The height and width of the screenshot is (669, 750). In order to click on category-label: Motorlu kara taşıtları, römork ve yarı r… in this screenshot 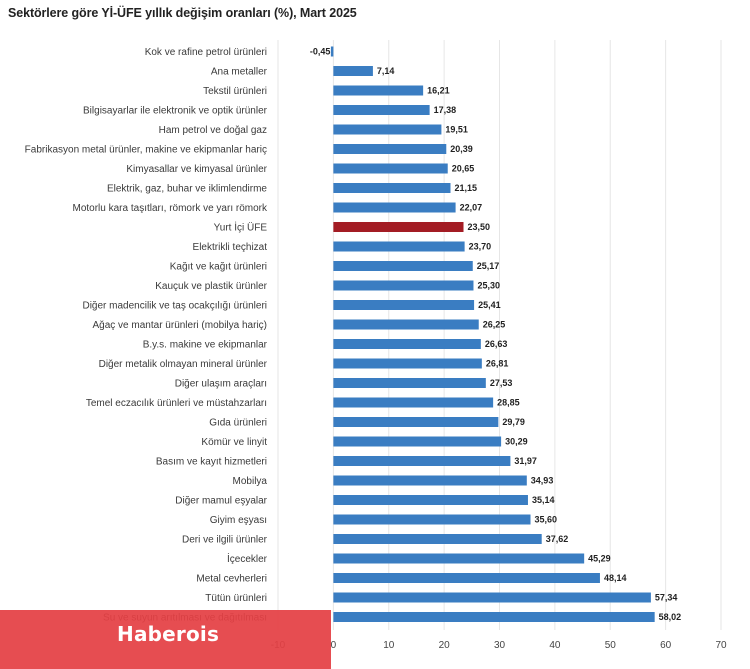, I will do `click(170, 208)`.